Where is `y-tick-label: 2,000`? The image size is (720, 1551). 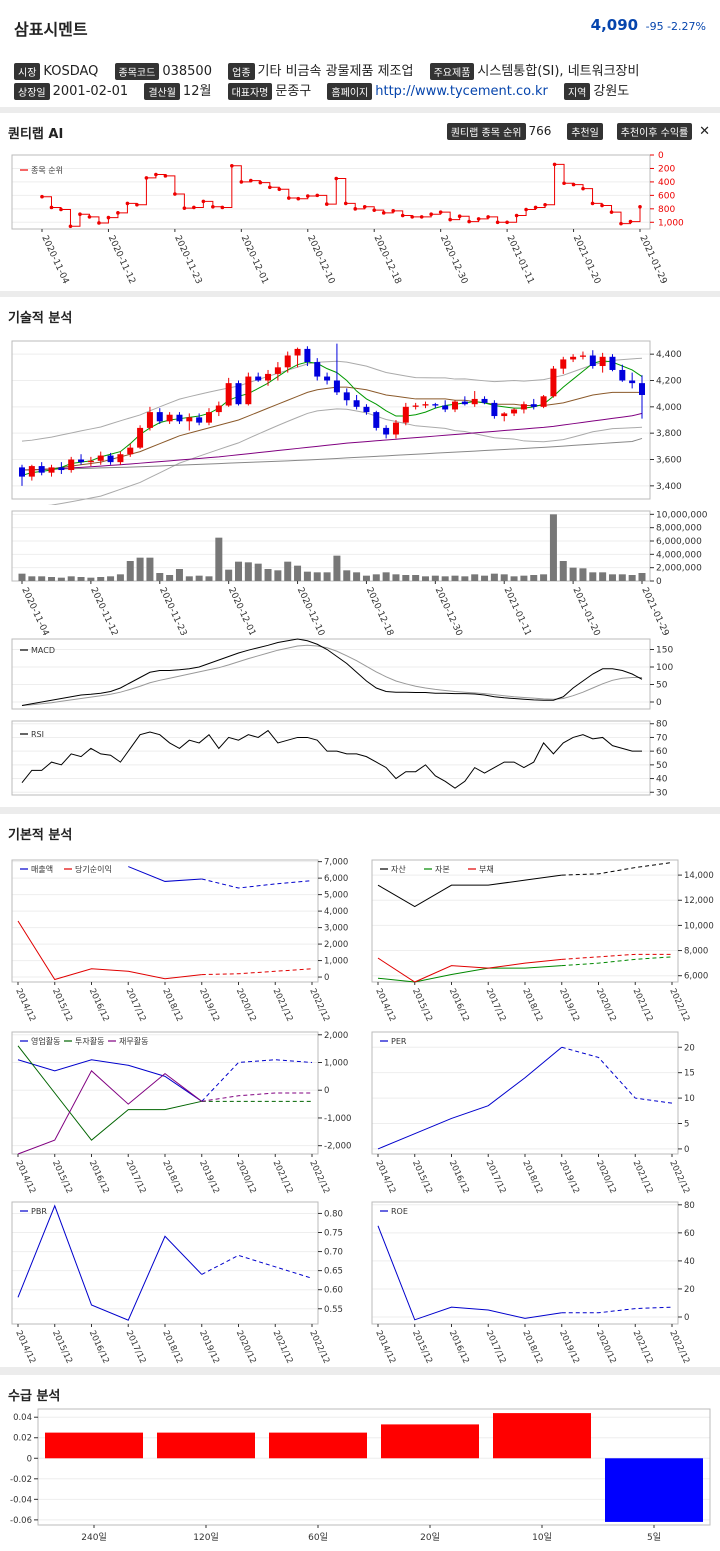
y-tick-label: 2,000 is located at coordinates (336, 945).